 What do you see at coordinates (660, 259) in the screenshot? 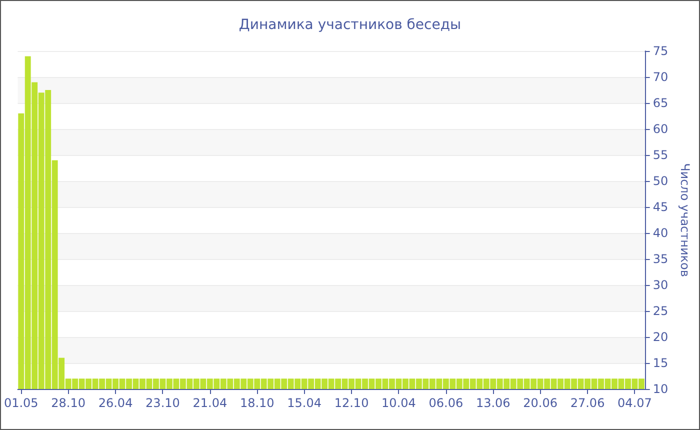
I see `y-tick-label: 35` at bounding box center [660, 259].